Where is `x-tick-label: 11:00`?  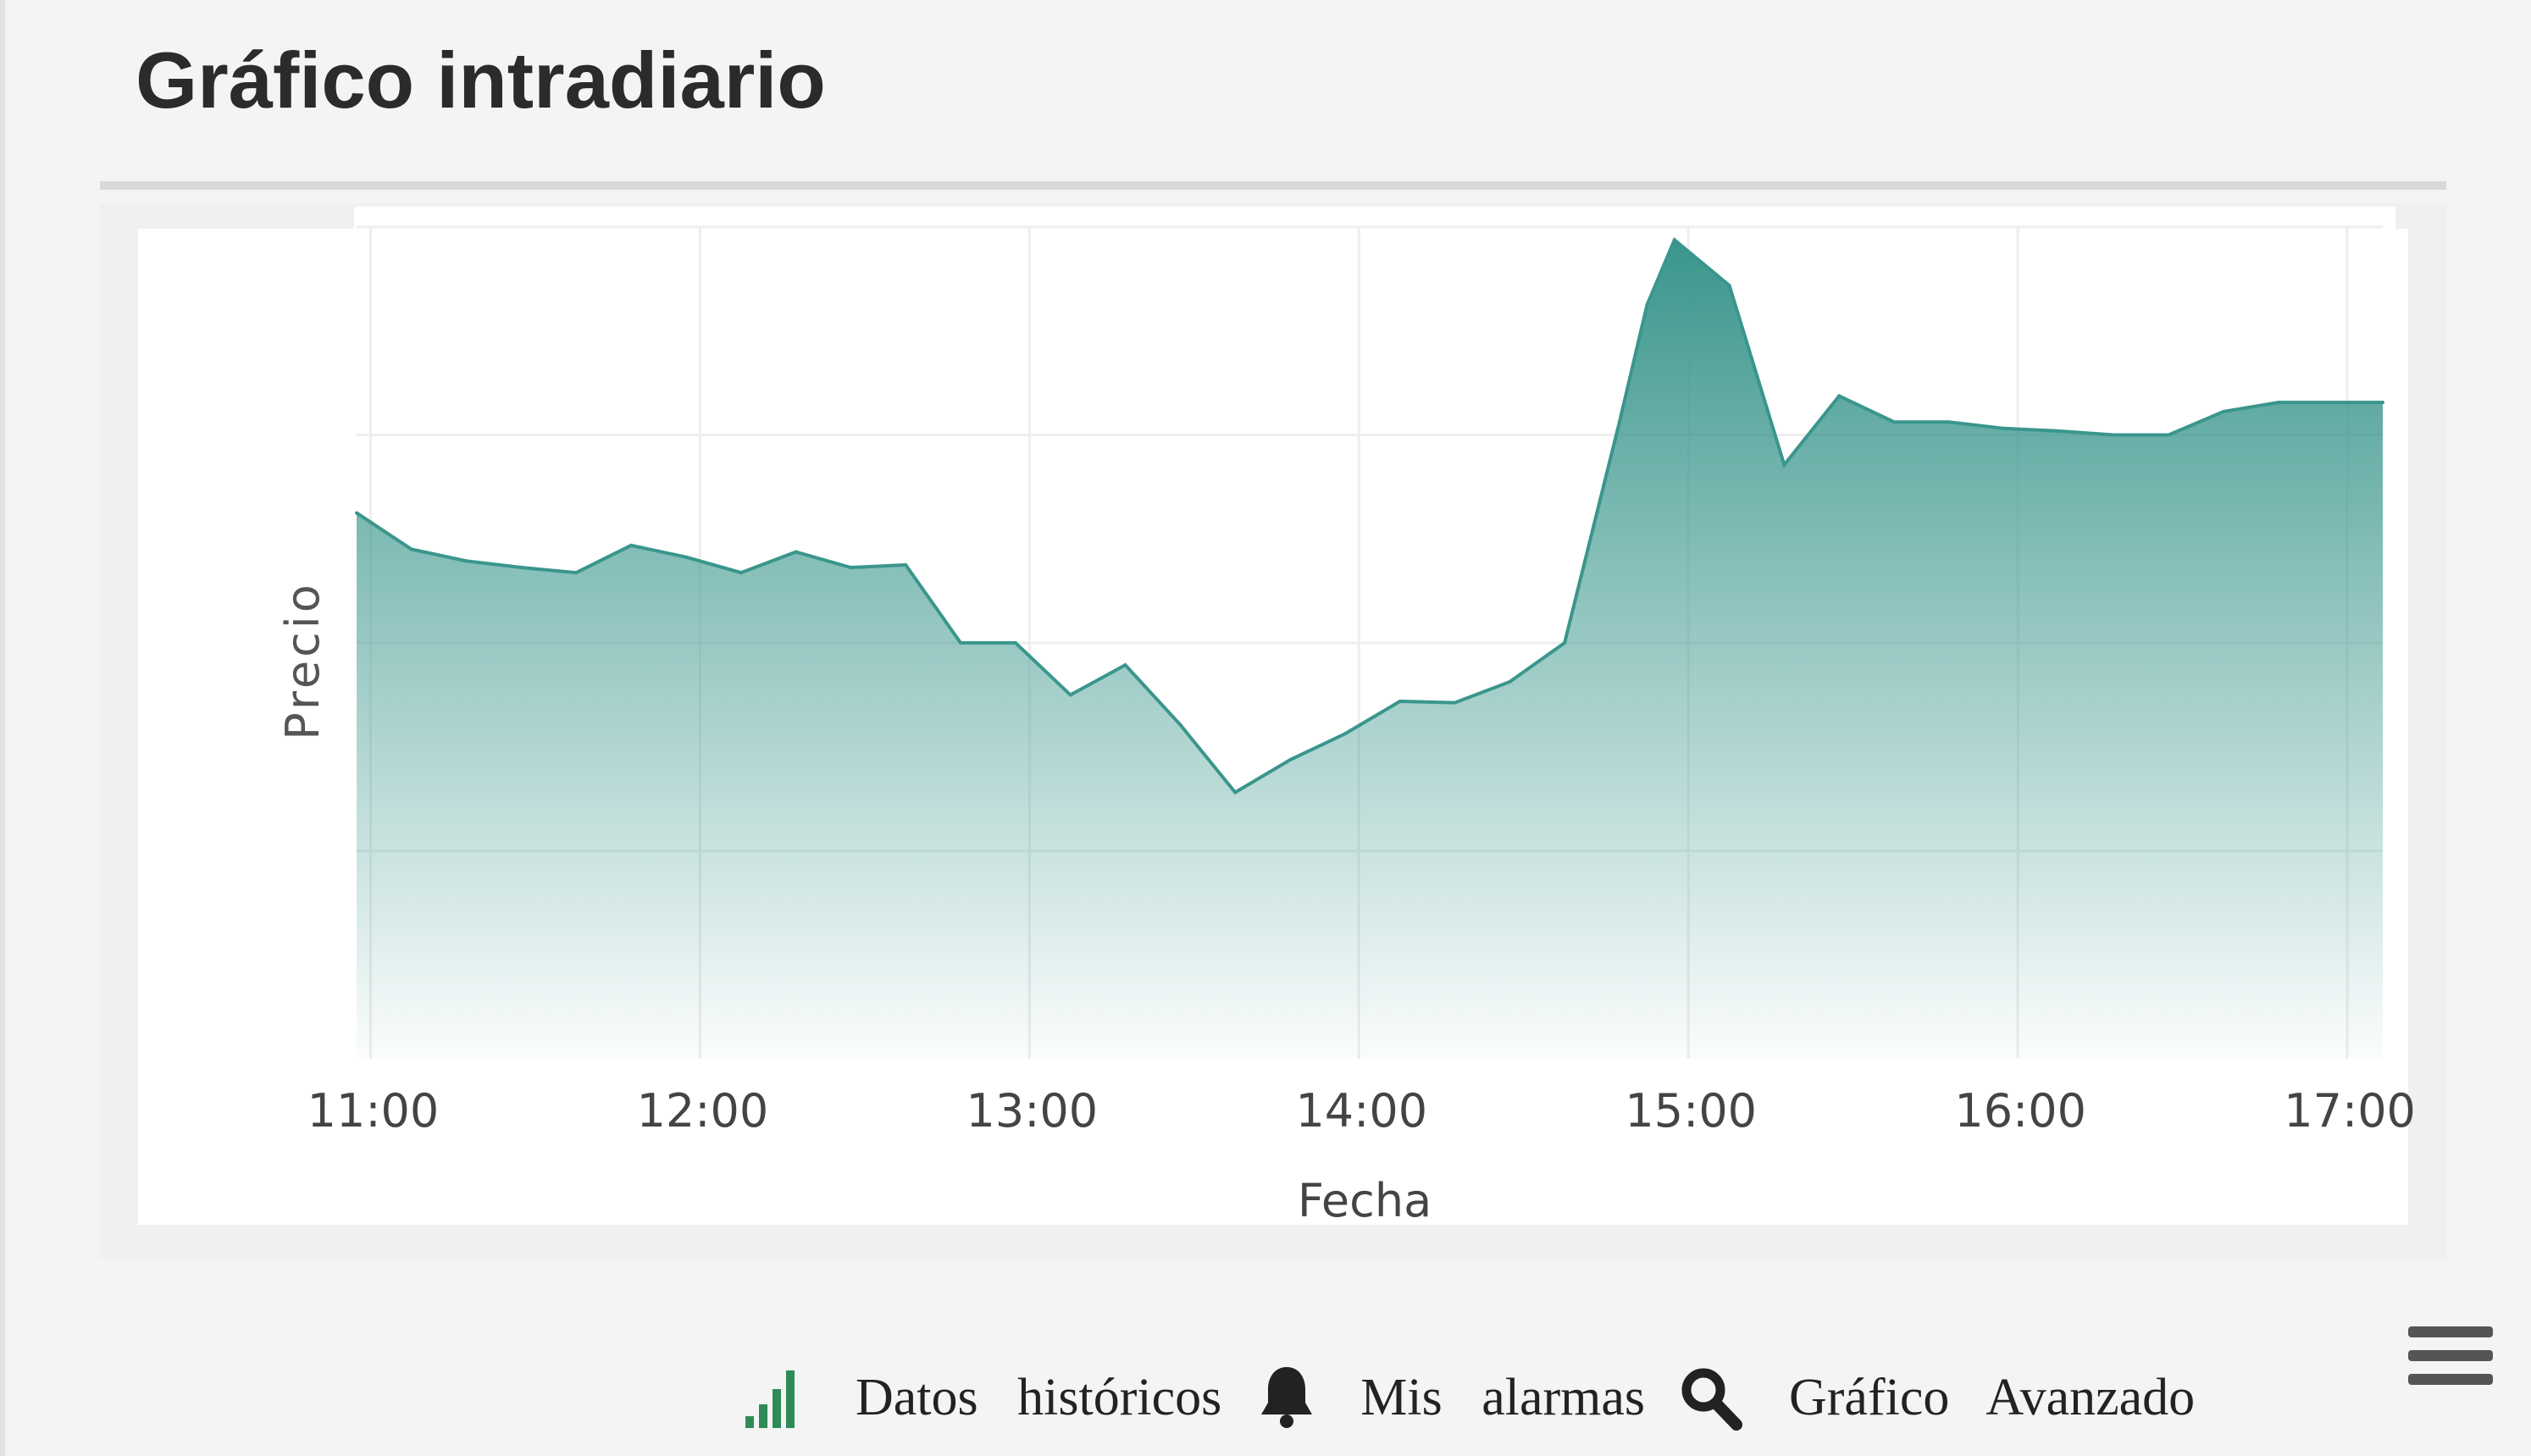 x-tick-label: 11:00 is located at coordinates (373, 1111).